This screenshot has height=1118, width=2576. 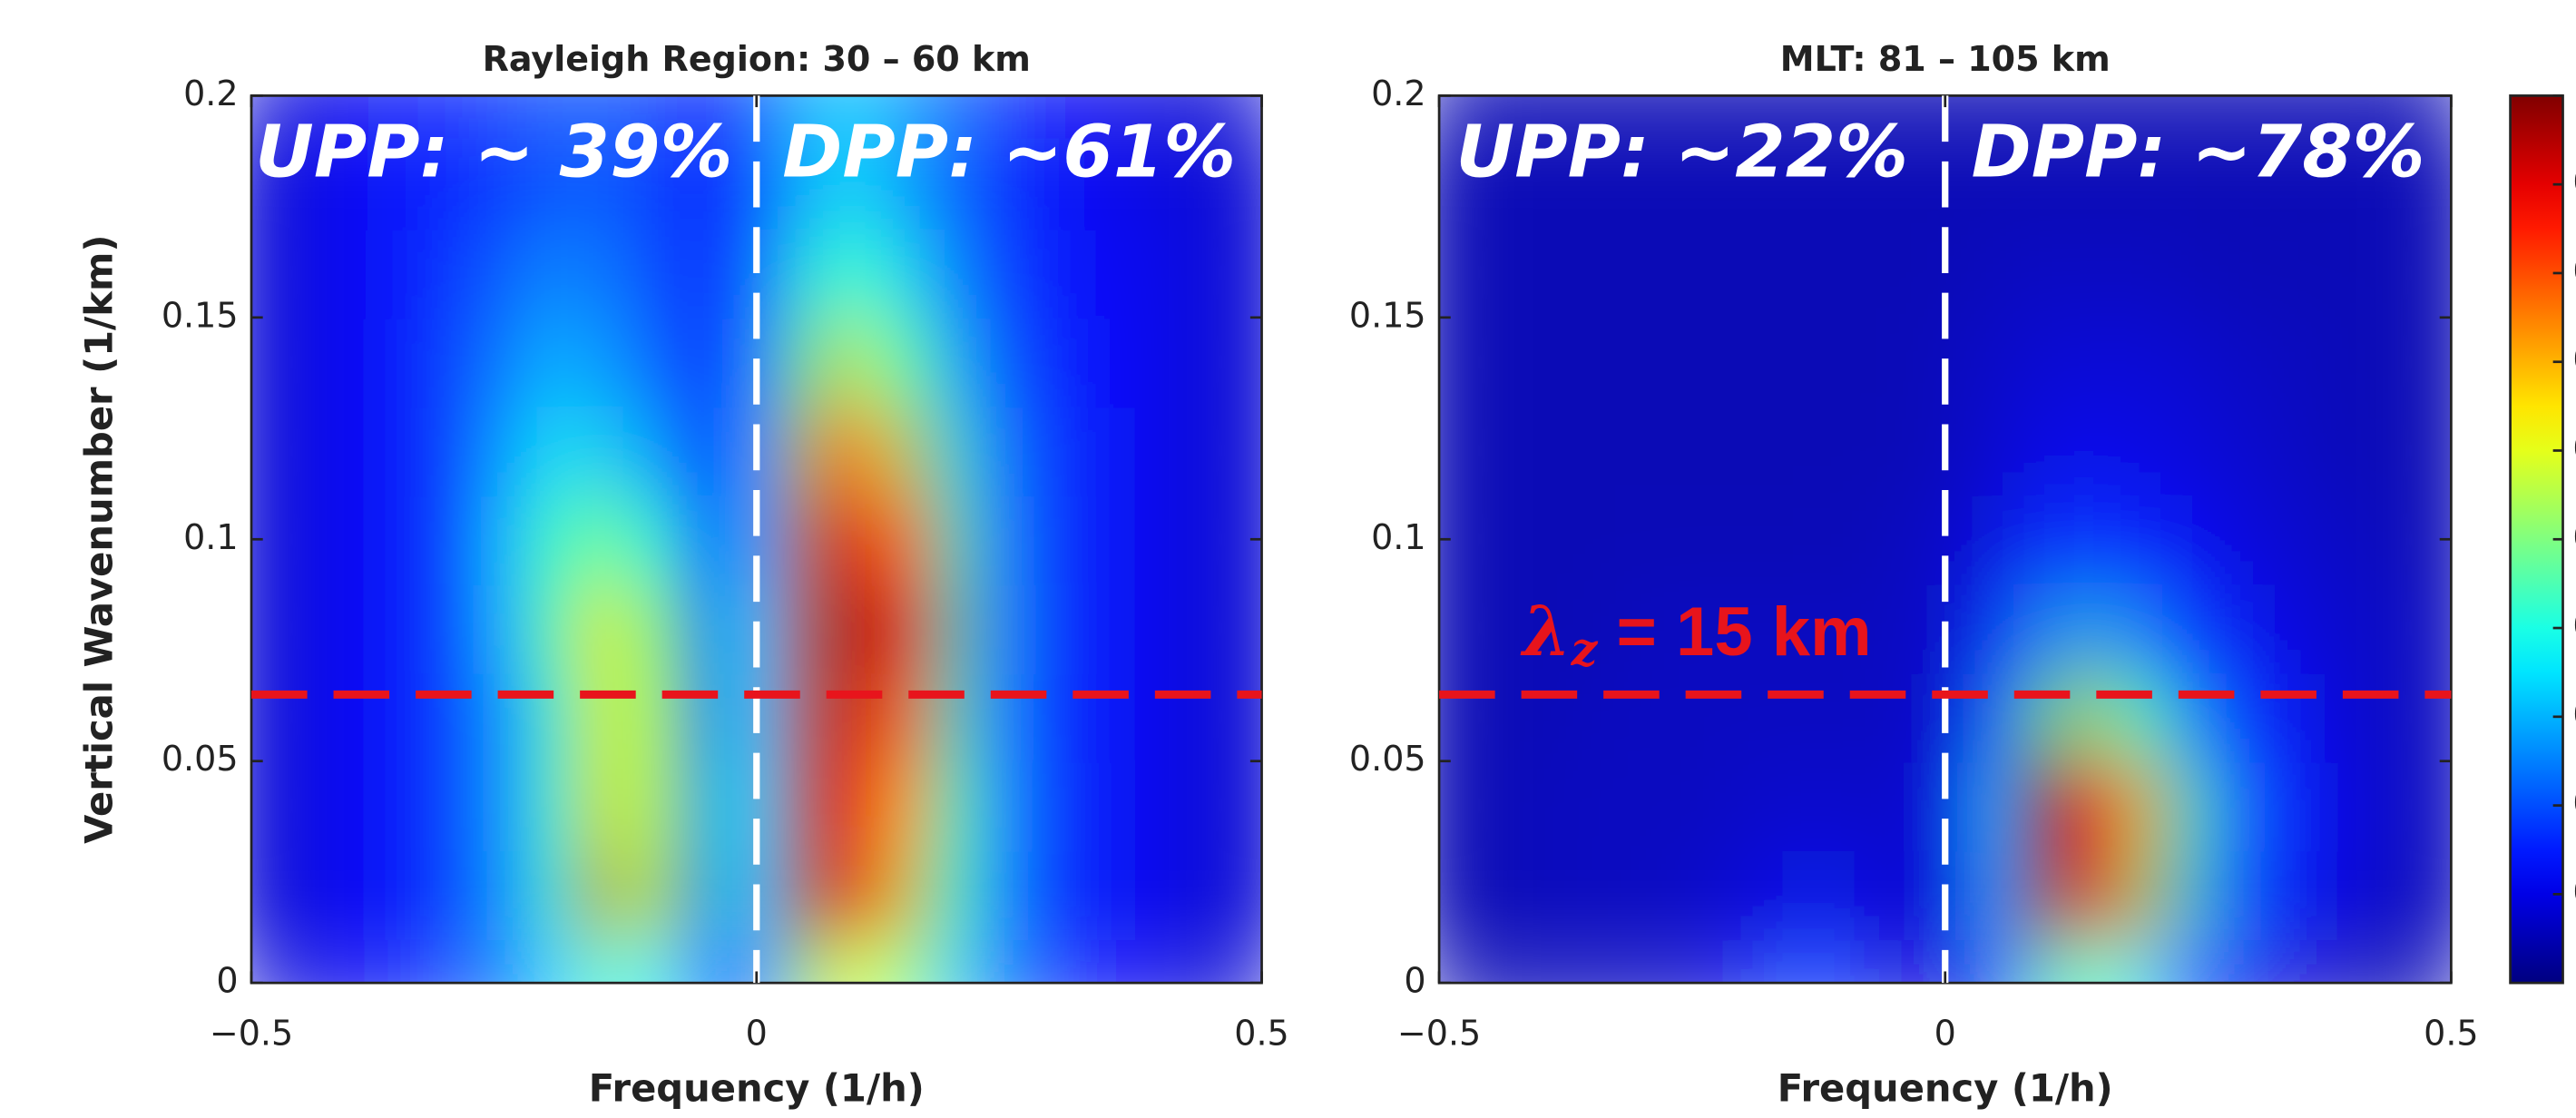 What do you see at coordinates (2574, 714) in the screenshot?
I see `colorbar-tick-label: 0.3` at bounding box center [2574, 714].